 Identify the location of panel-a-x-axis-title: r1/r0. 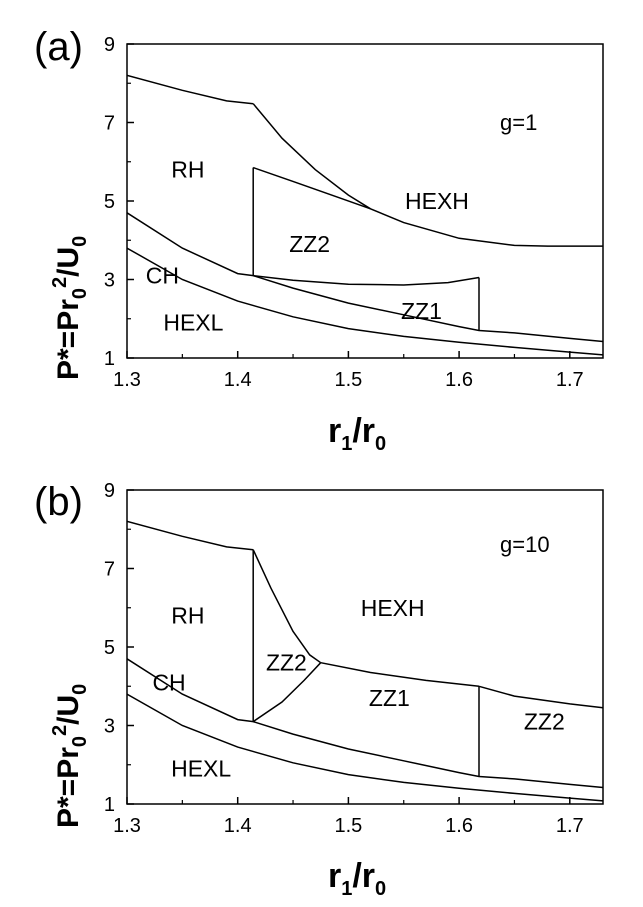
(357, 433).